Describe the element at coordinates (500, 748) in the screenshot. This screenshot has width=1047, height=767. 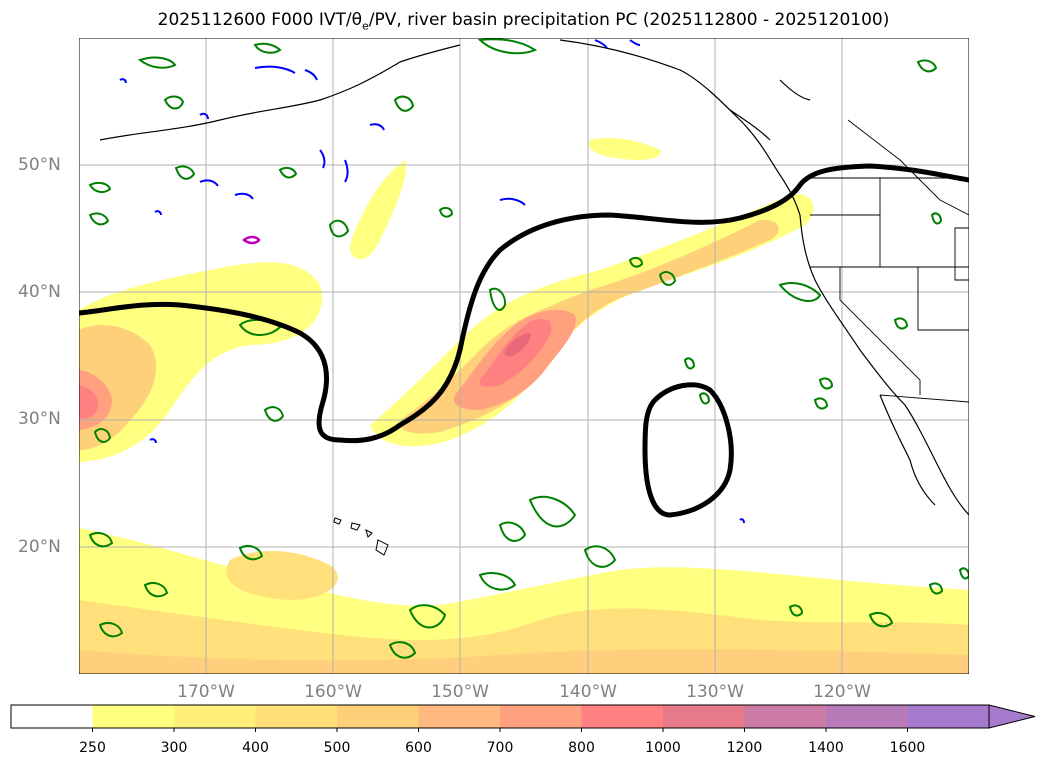
I see `colorbar-label: 700` at that location.